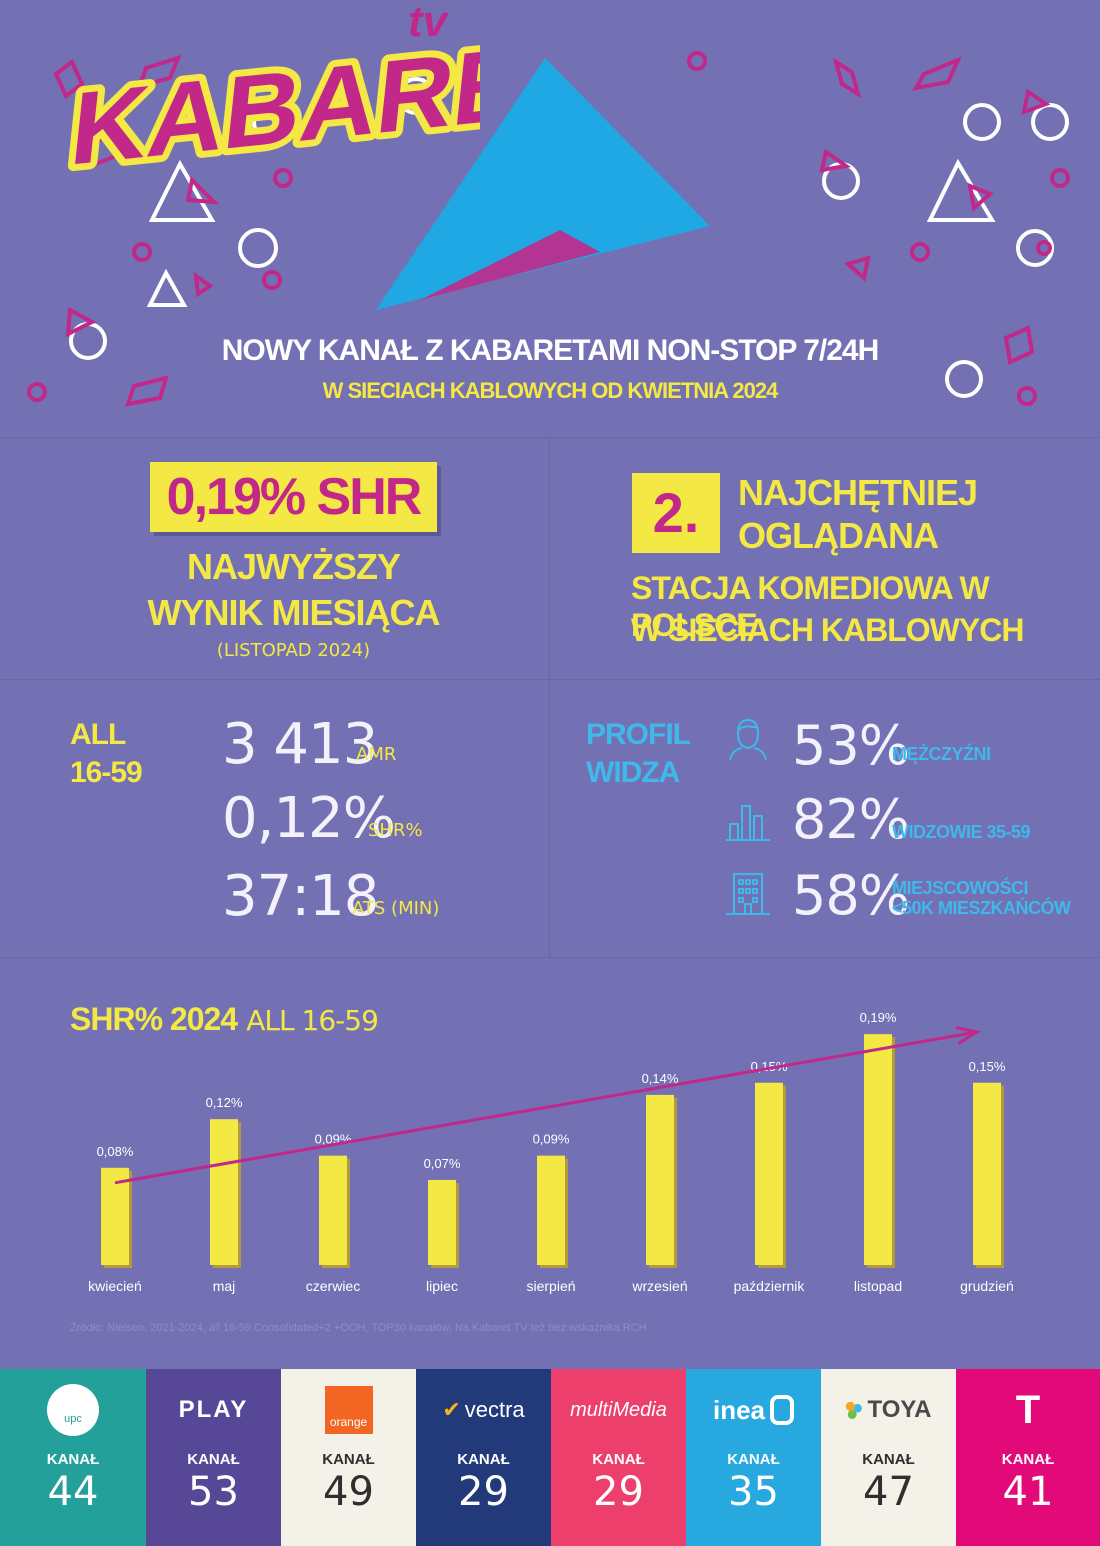 This screenshot has width=1100, height=1546. What do you see at coordinates (224, 1286) in the screenshot?
I see `x-tick-label: maj` at bounding box center [224, 1286].